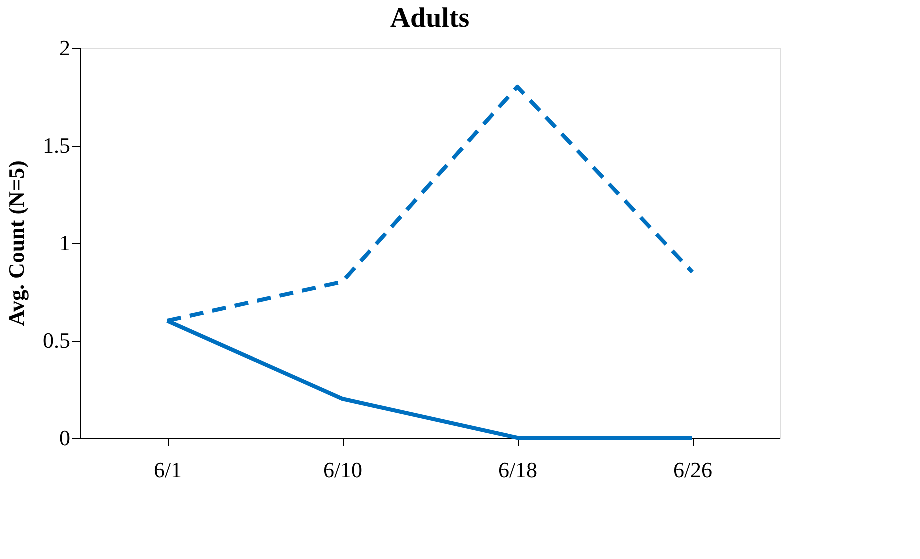  I want to click on y-tick-label: 0, so click(65, 438).